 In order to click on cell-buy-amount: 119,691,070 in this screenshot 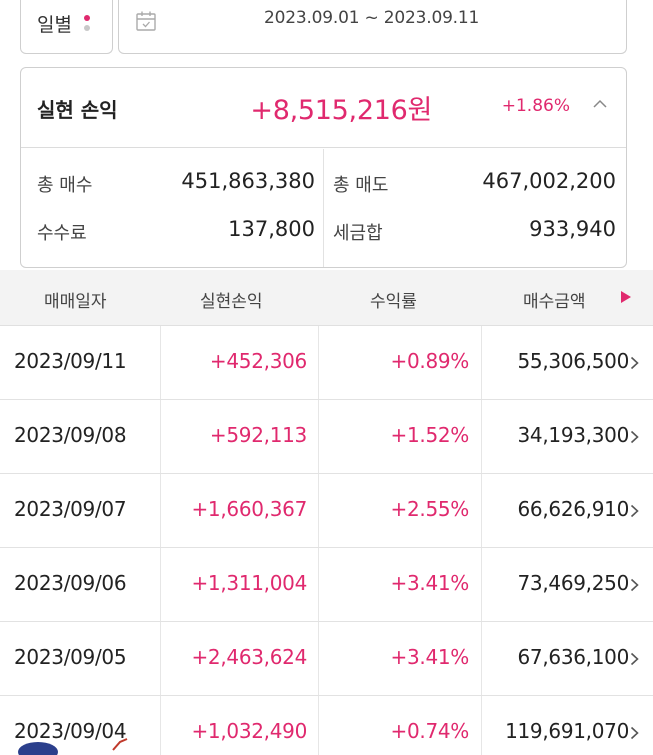, I will do `click(567, 731)`.